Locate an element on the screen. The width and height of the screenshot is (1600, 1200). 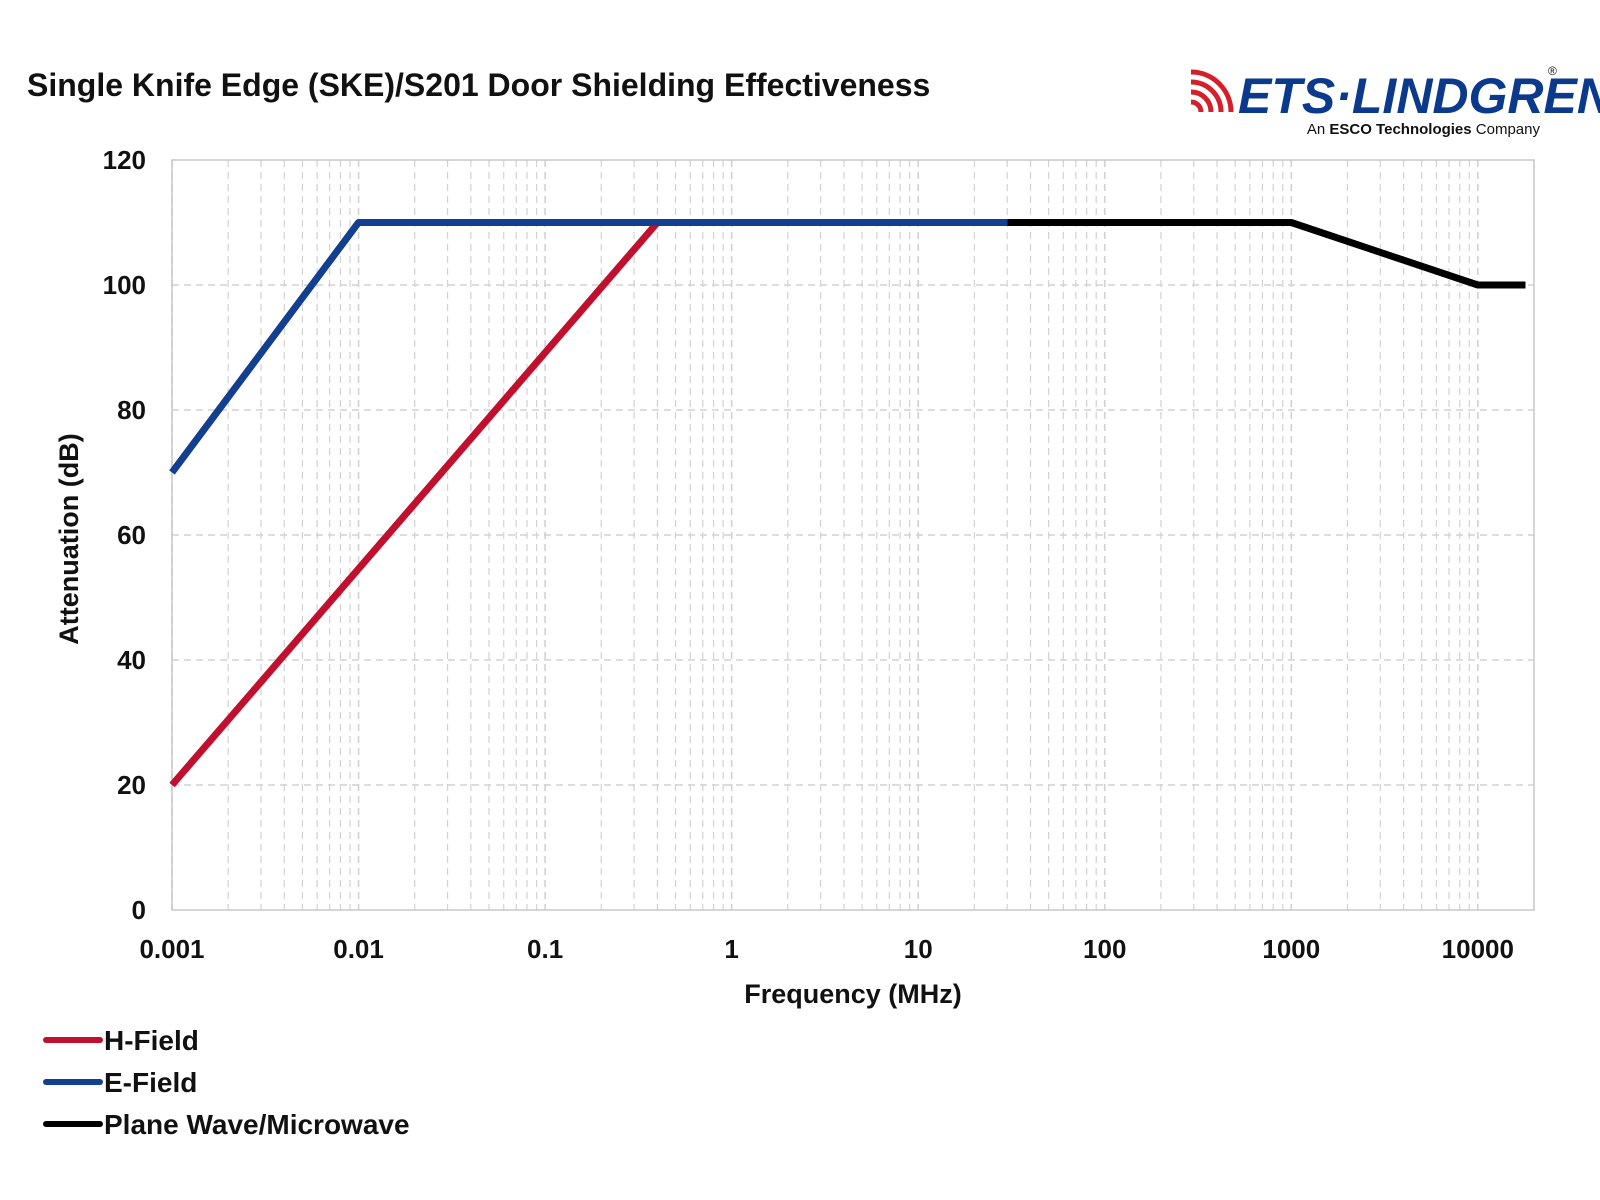
x-tick-label: 10000 is located at coordinates (1478, 949).